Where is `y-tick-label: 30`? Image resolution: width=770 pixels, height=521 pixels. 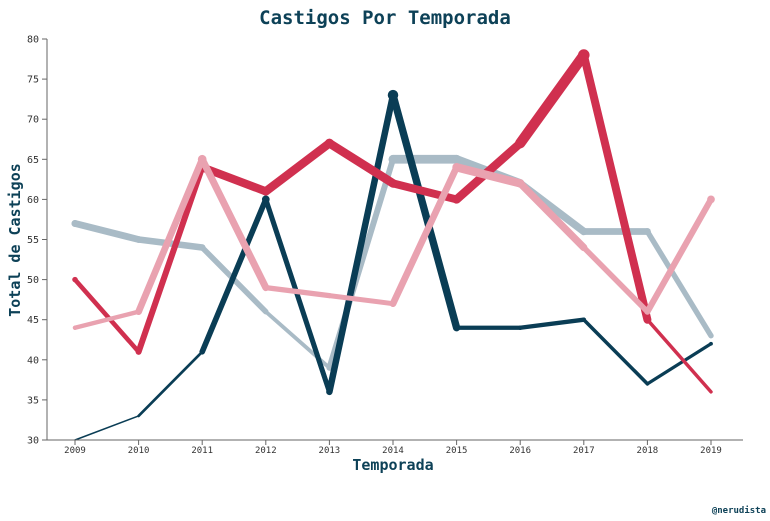
y-tick-label: 30 is located at coordinates (33, 441).